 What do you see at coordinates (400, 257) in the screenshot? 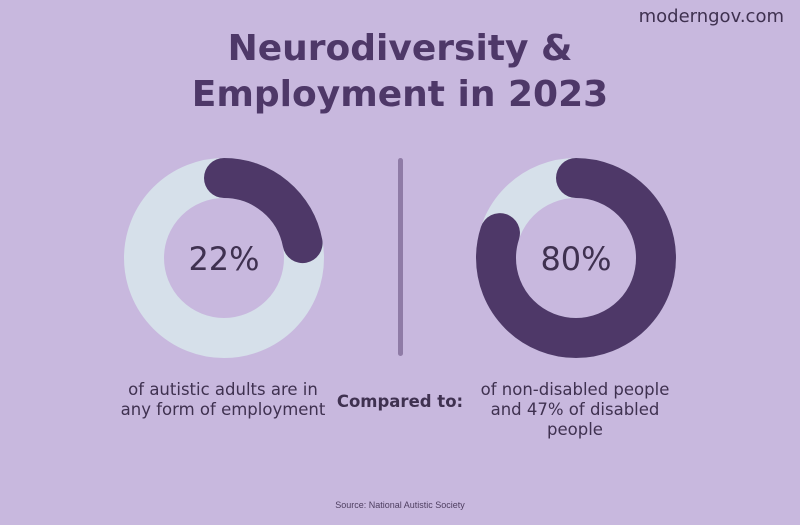
I see `divider` at bounding box center [400, 257].